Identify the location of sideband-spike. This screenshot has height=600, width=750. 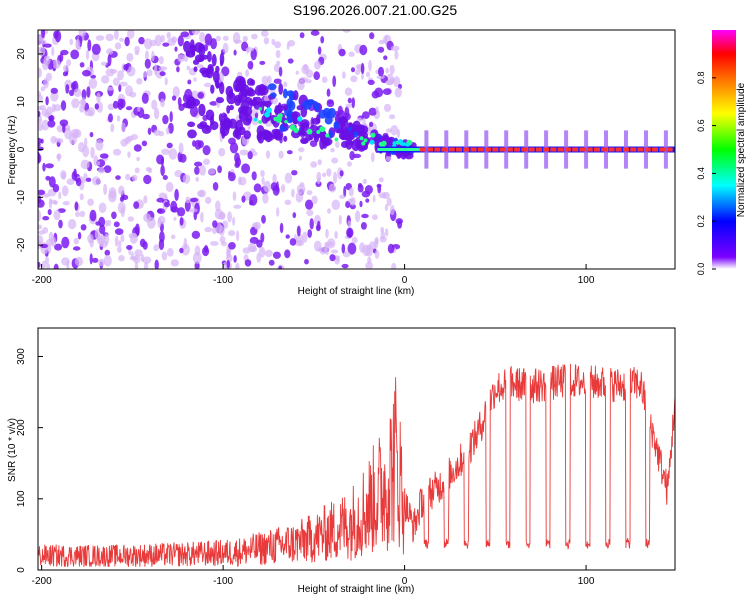
(665, 149).